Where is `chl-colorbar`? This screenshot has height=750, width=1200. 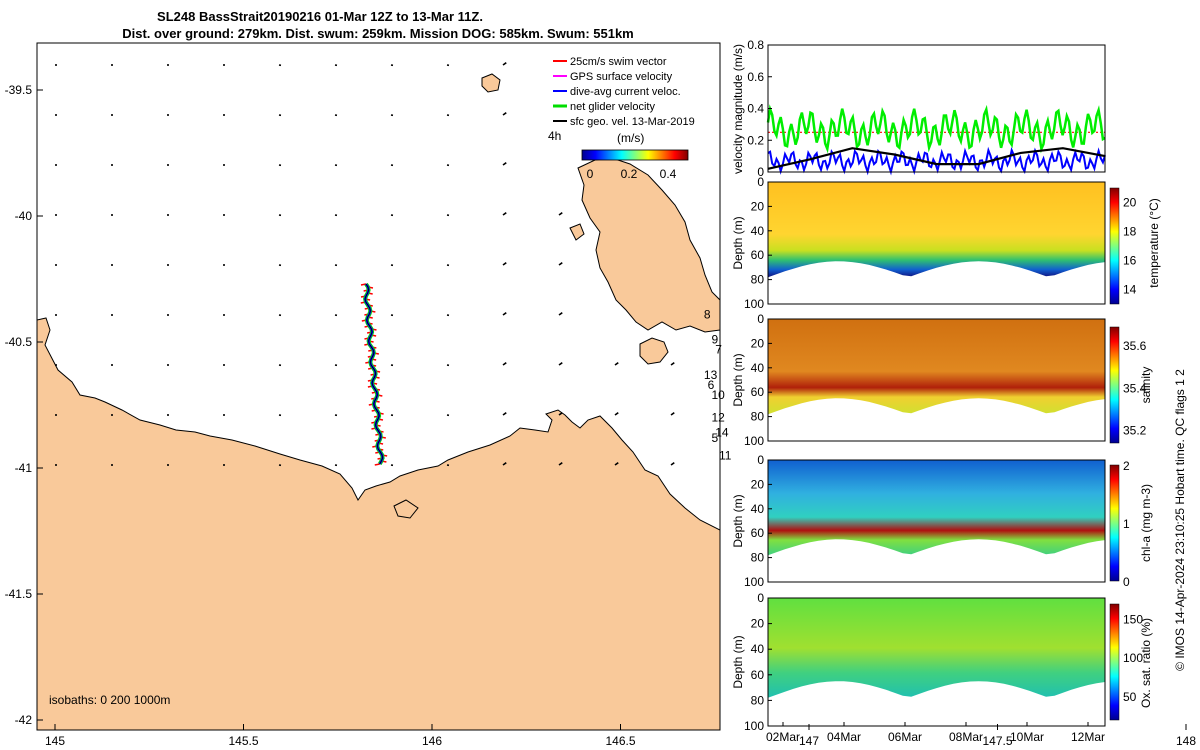 chl-colorbar is located at coordinates (1114, 523).